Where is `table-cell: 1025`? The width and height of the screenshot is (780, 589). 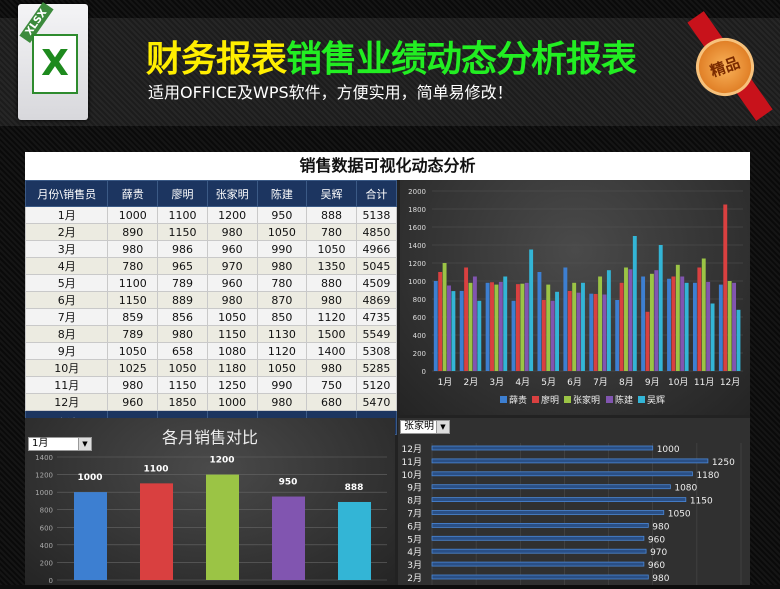
table-cell: 1025 is located at coordinates (133, 368).